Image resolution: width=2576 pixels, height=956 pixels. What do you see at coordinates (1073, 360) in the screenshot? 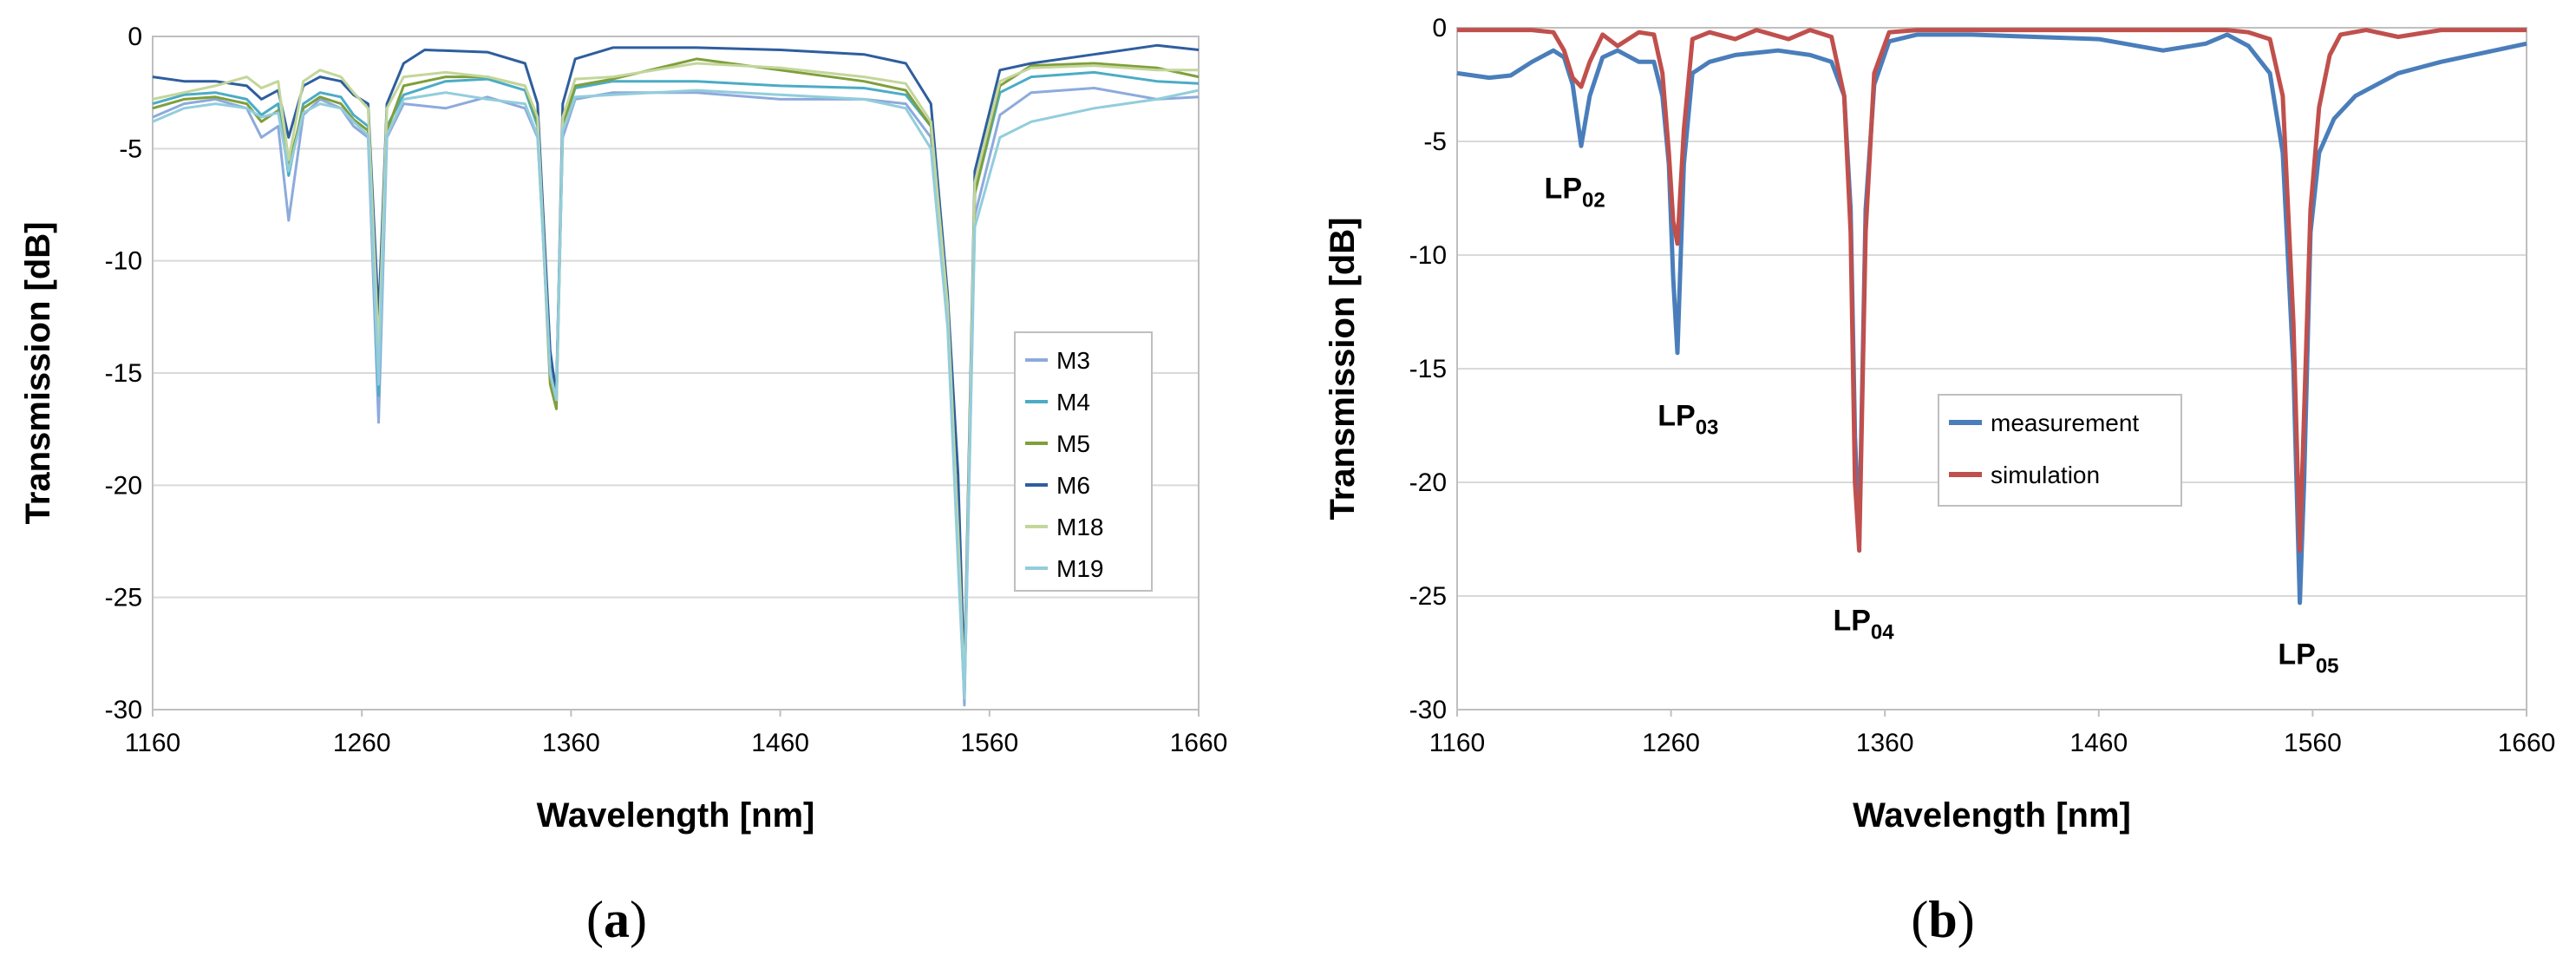
I see `legend-entry: M3` at bounding box center [1073, 360].